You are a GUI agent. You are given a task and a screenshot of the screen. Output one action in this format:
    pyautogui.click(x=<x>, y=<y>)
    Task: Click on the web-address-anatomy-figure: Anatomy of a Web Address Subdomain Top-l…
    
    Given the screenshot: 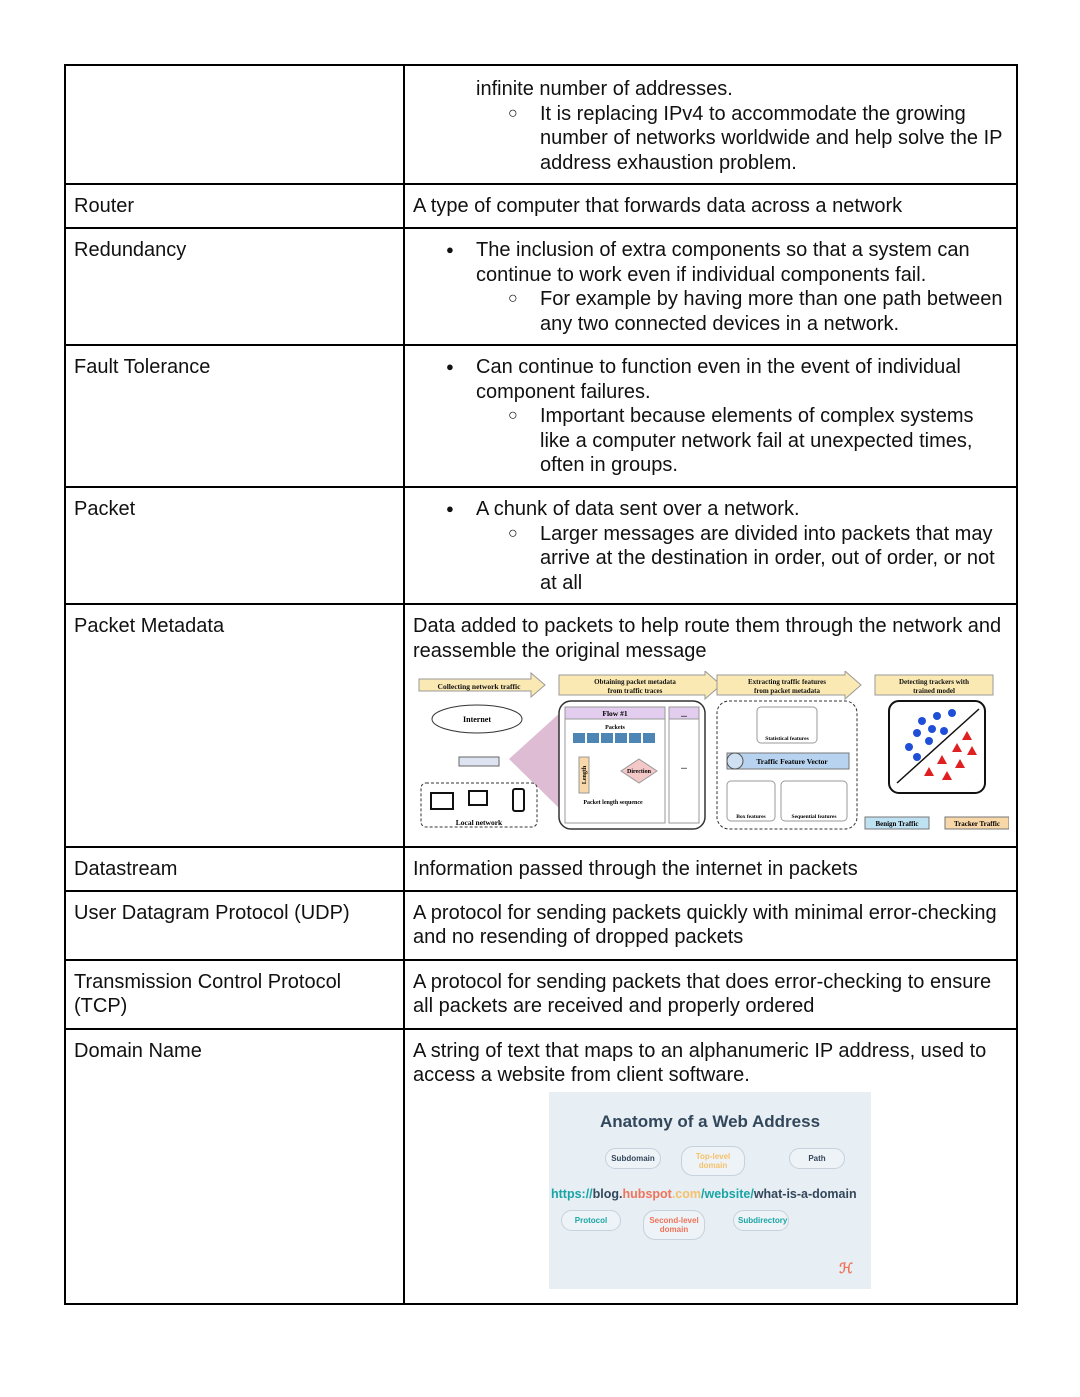 What is the action you would take?
    pyautogui.click(x=710, y=1190)
    